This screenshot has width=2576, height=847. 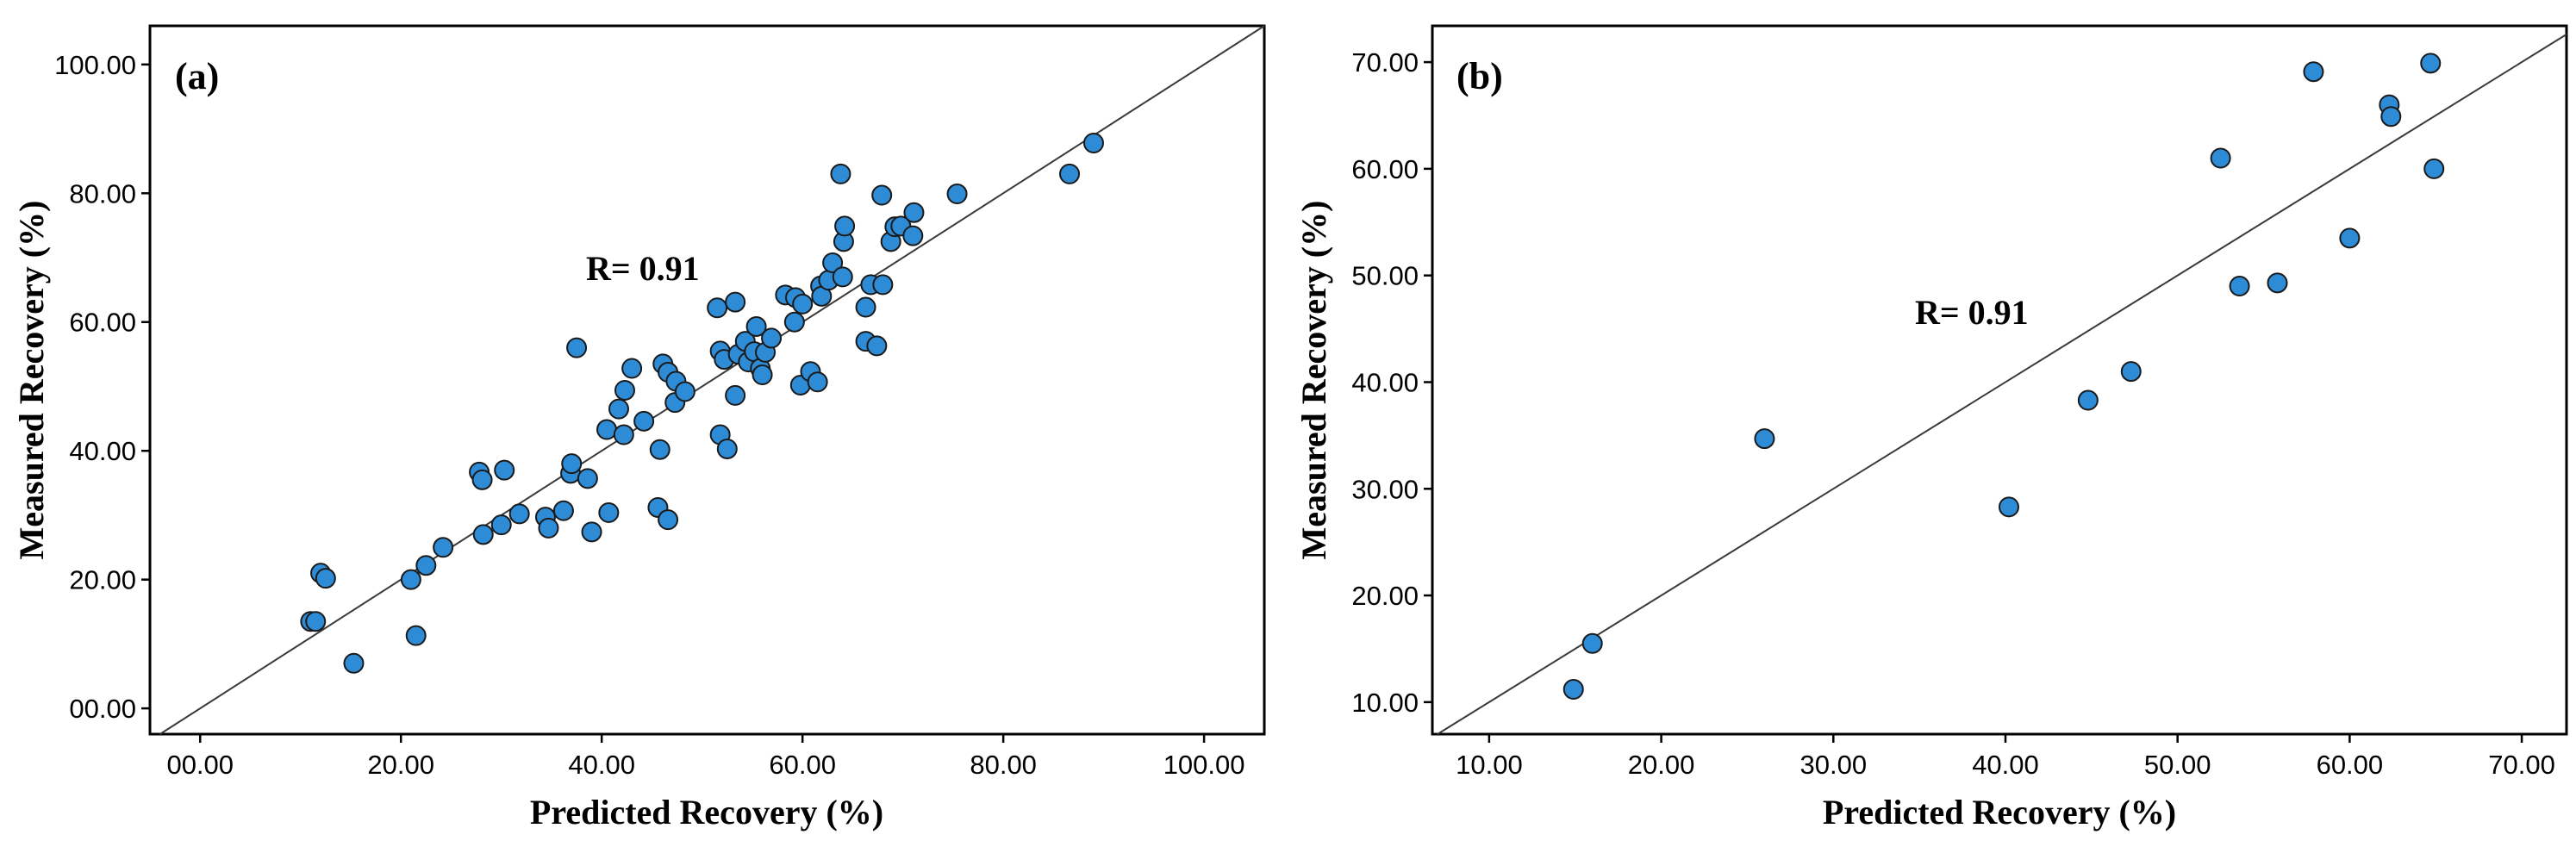 What do you see at coordinates (1479, 76) in the screenshot?
I see `panel-label-b: (b)` at bounding box center [1479, 76].